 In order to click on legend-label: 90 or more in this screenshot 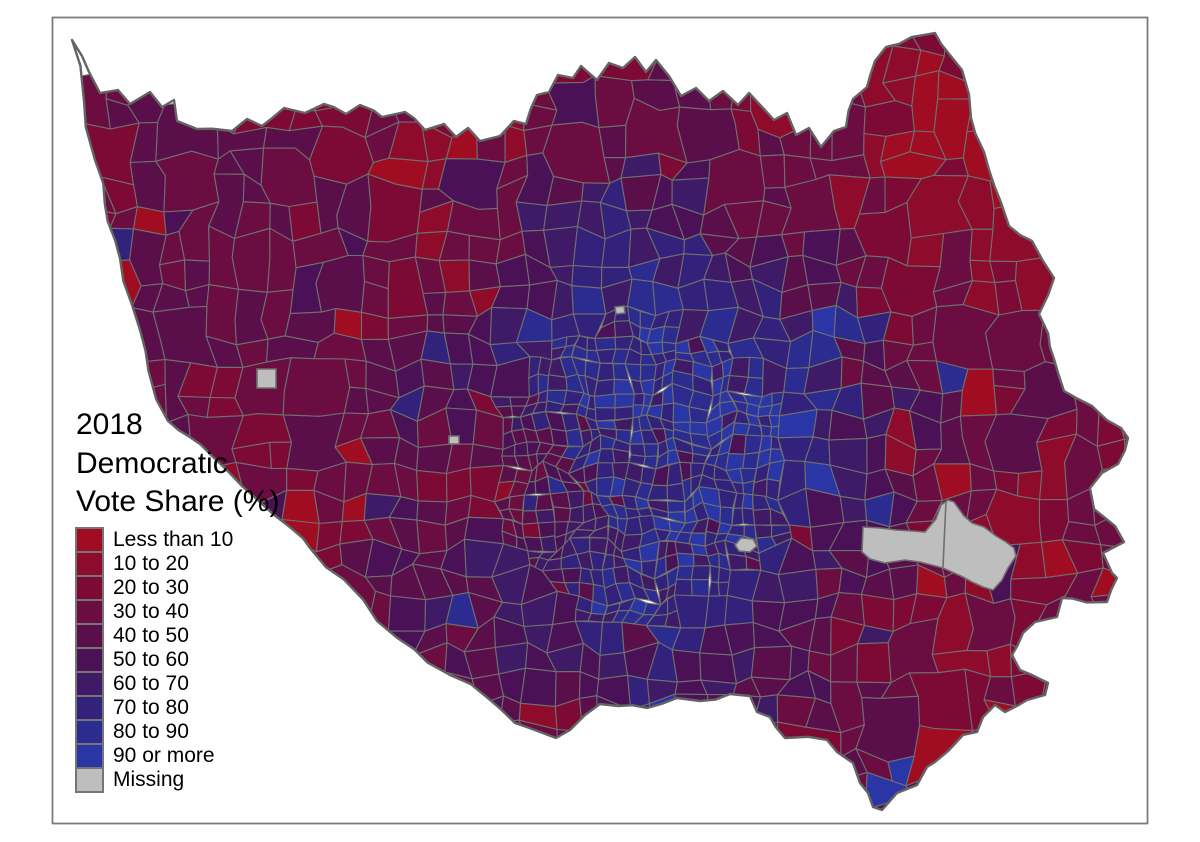, I will do `click(164, 755)`.